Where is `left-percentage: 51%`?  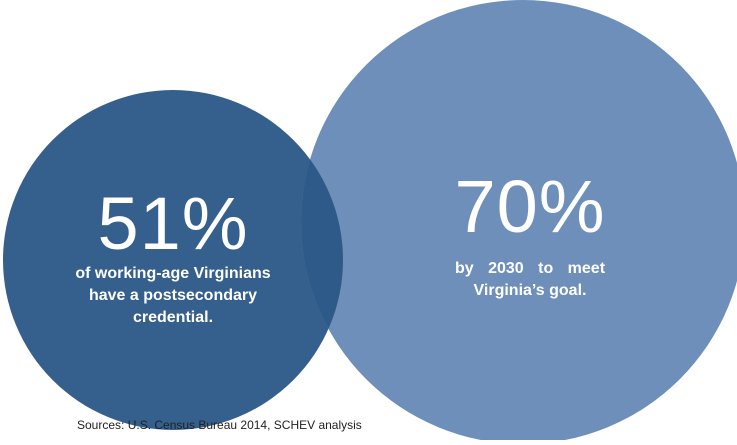 left-percentage: 51% is located at coordinates (173, 223).